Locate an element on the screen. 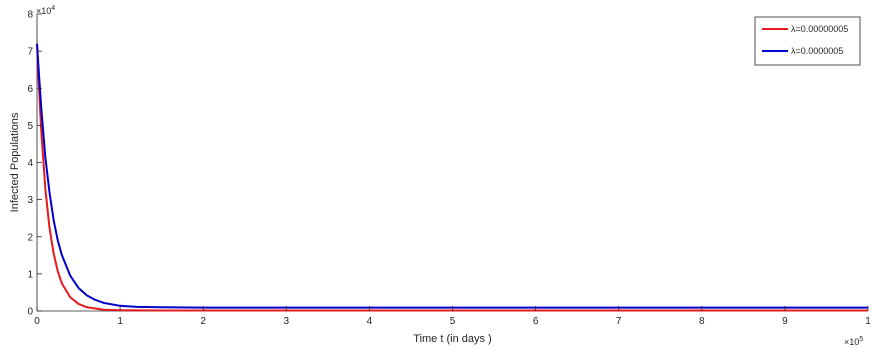 Image resolution: width=872 pixels, height=348 pixels. legend-label: λ=0.0000005 is located at coordinates (817, 51).